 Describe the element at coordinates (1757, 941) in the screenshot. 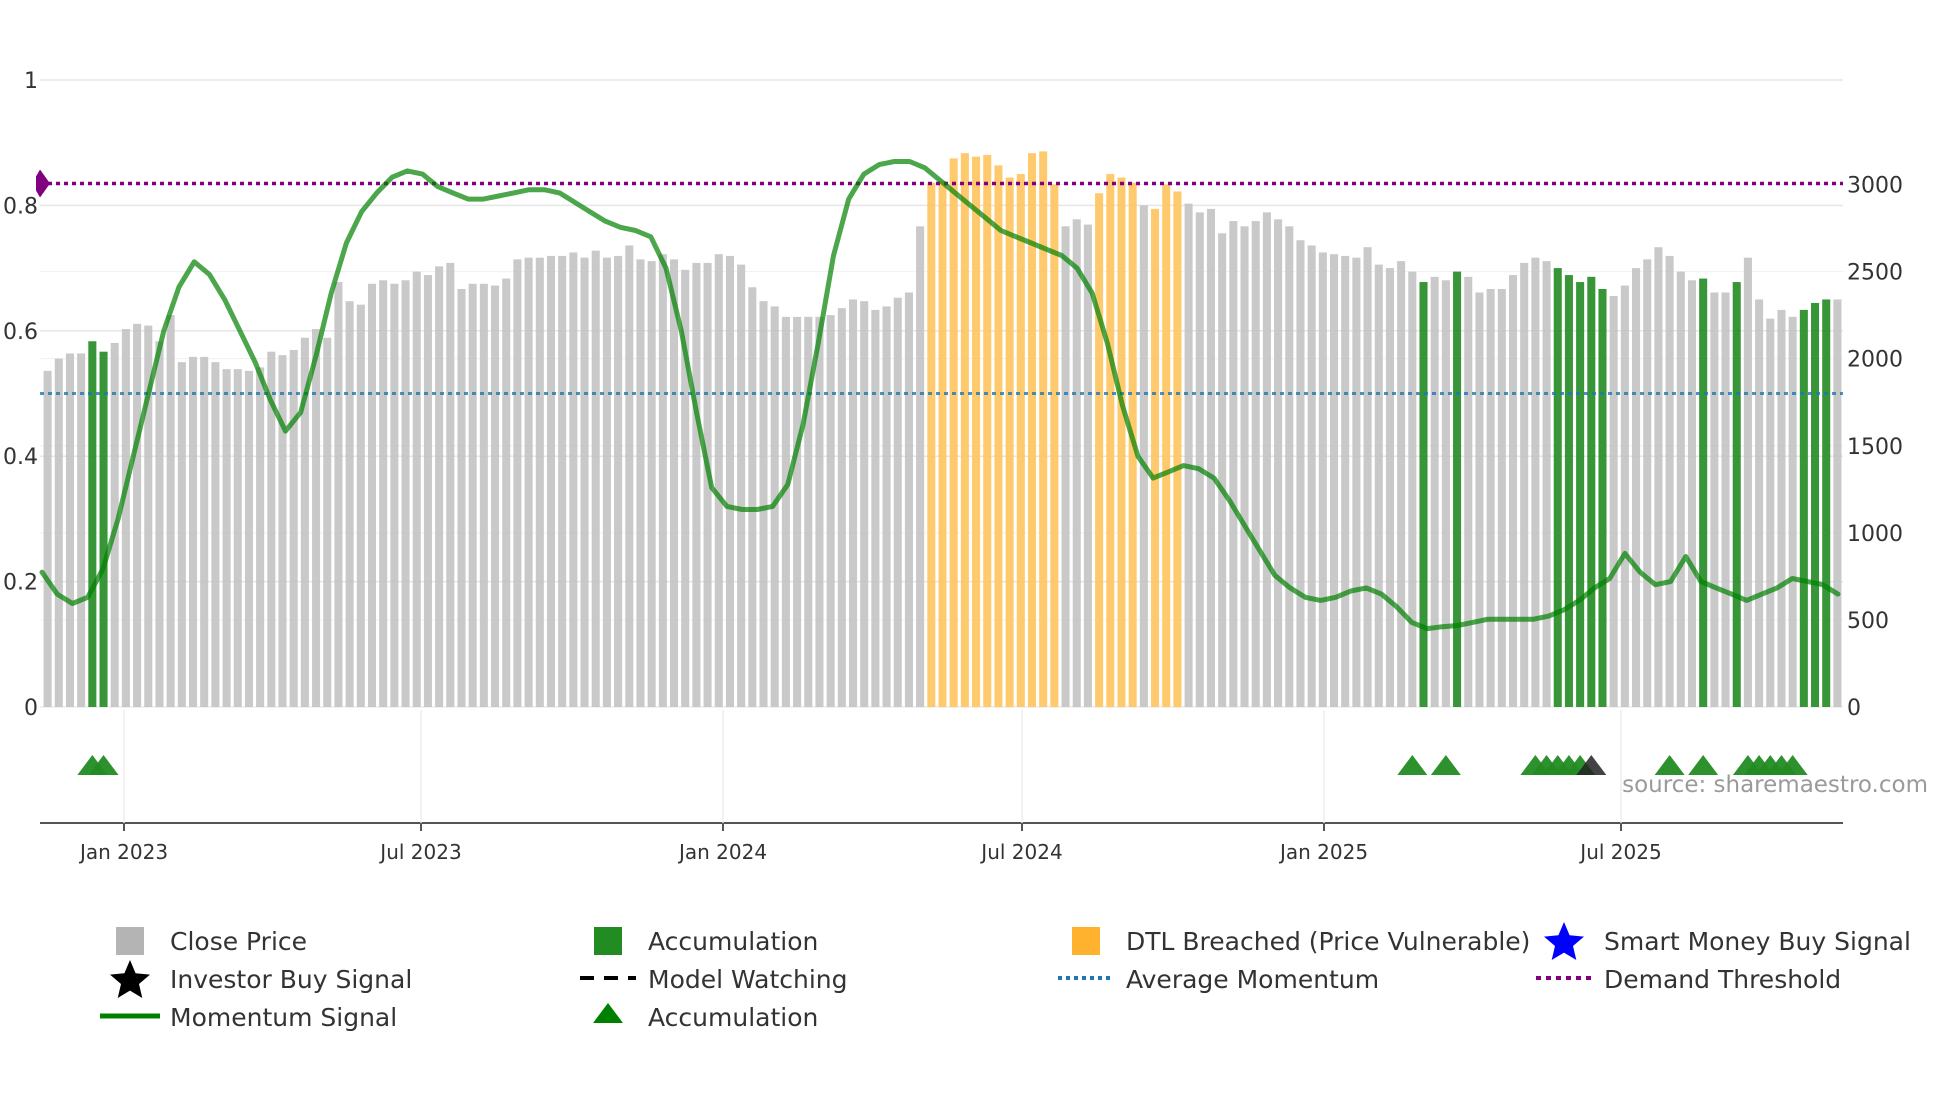

I see `legend-label-smart-money: Smart Money Buy Signal` at that location.